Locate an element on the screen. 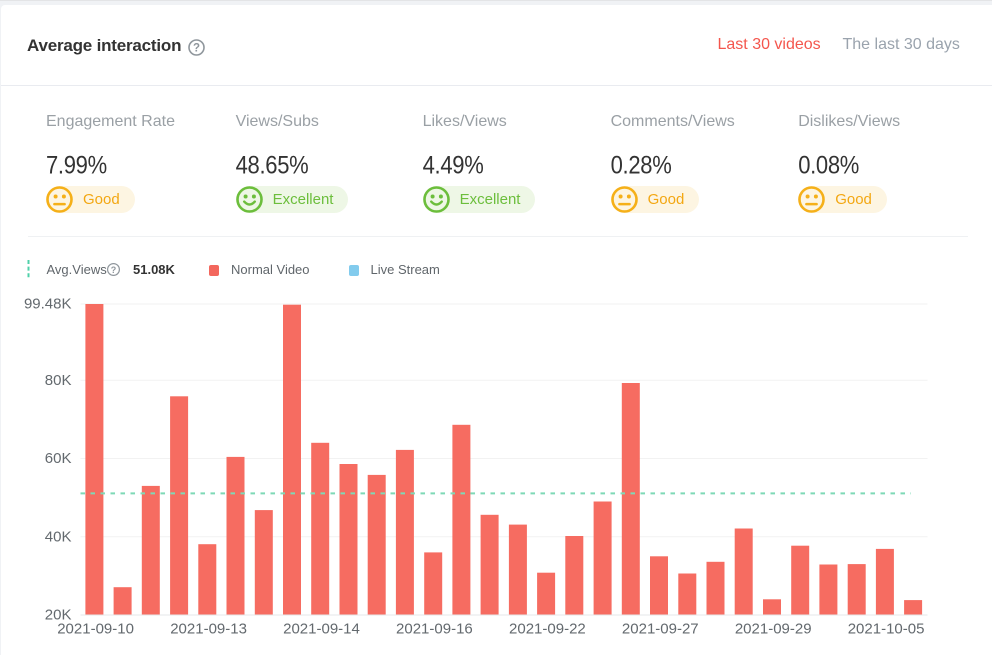 Image resolution: width=992 pixels, height=655 pixels. svg-text: 2021-10-05 is located at coordinates (886, 629).